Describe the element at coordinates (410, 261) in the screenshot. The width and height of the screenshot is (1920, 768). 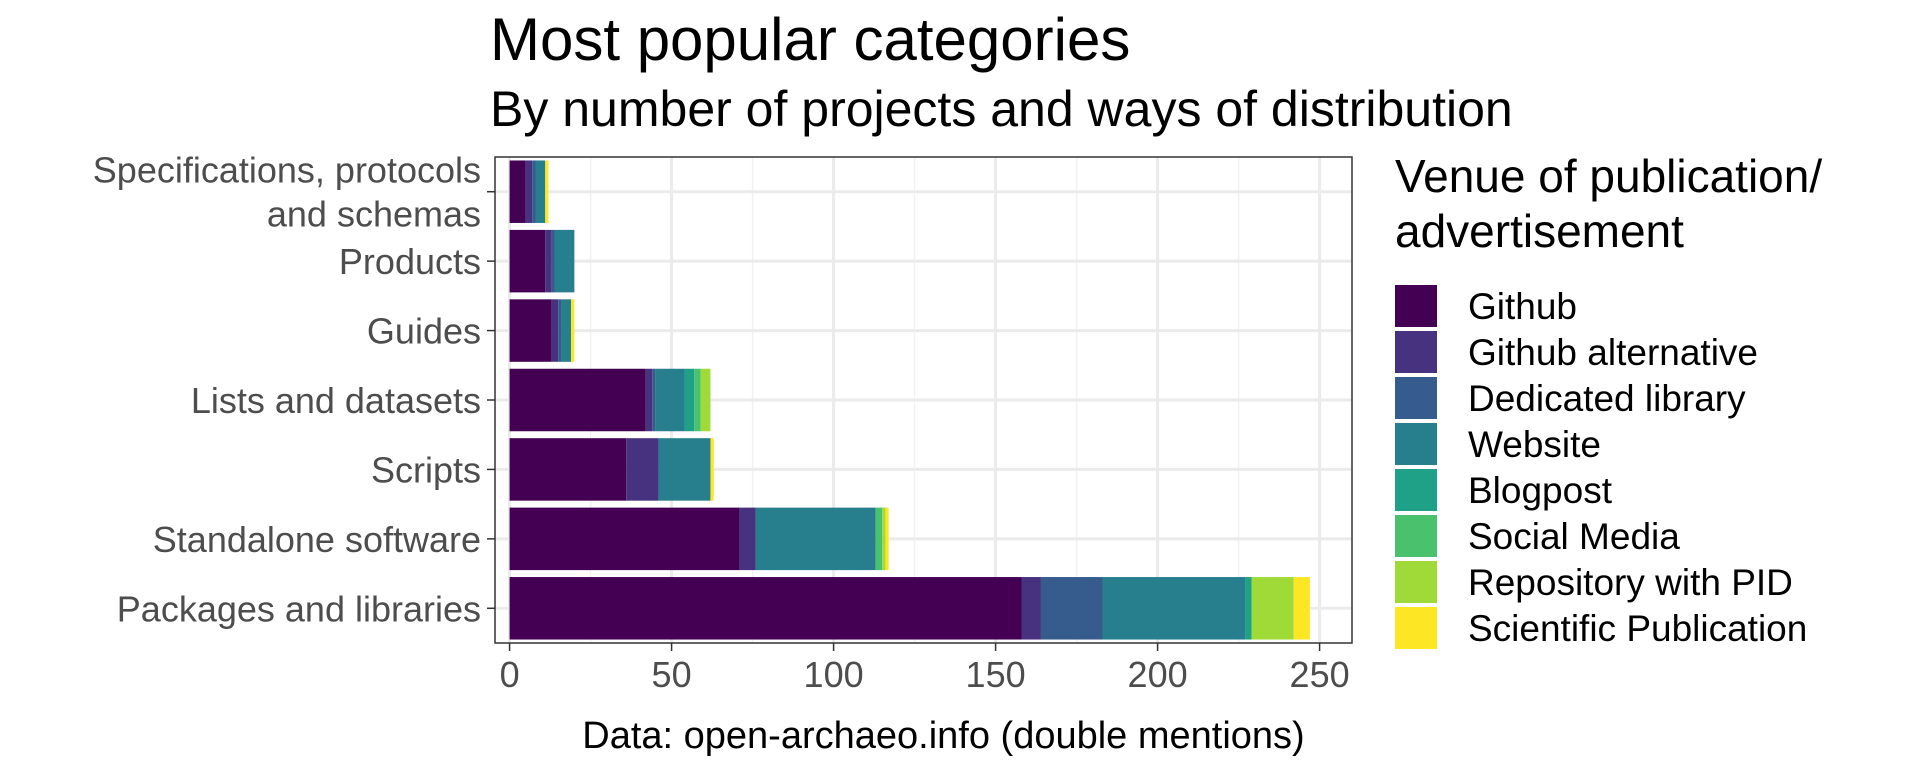
I see `y-tick-label: Products` at that location.